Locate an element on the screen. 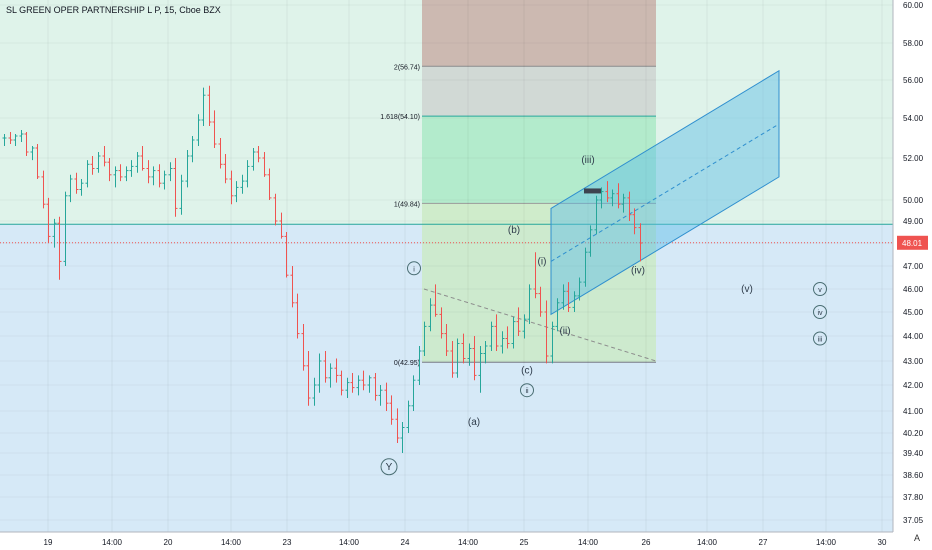  parallel-channel is located at coordinates (665, 192).